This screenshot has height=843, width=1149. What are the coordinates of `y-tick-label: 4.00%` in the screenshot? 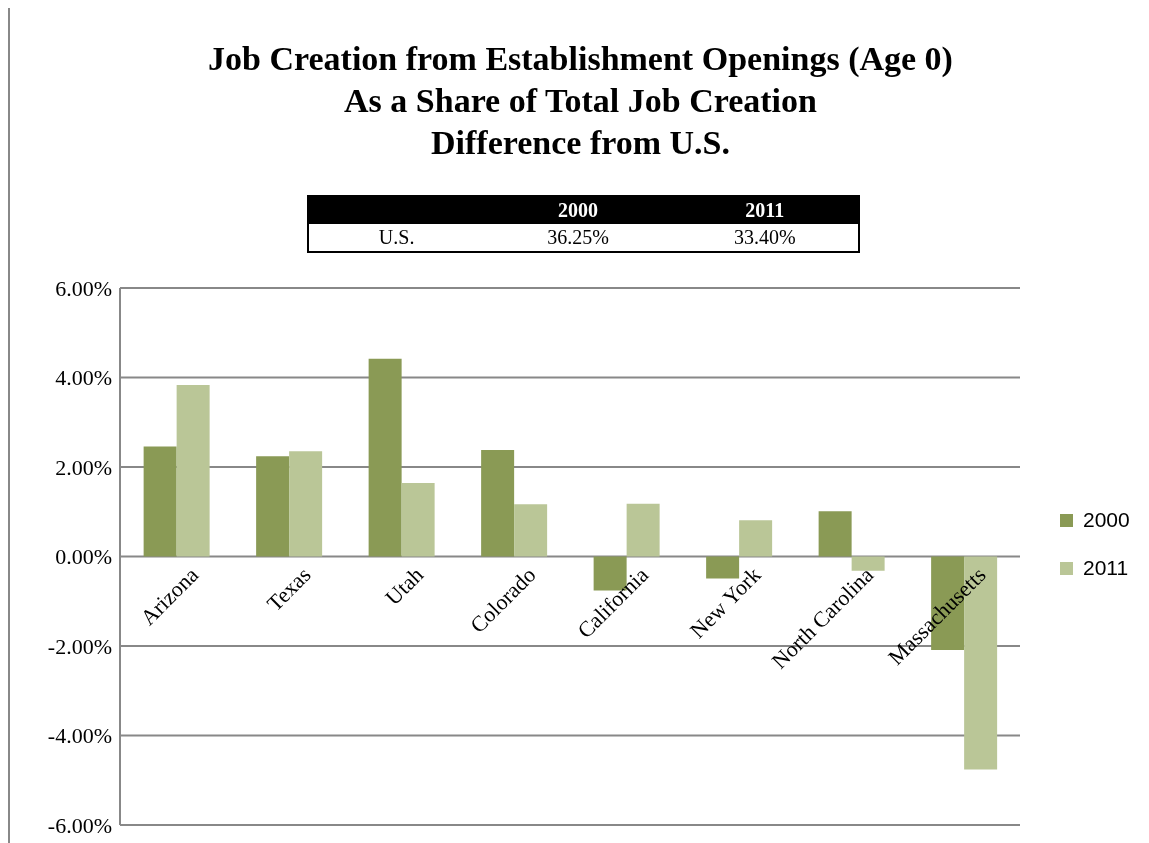 It's located at (83, 378).